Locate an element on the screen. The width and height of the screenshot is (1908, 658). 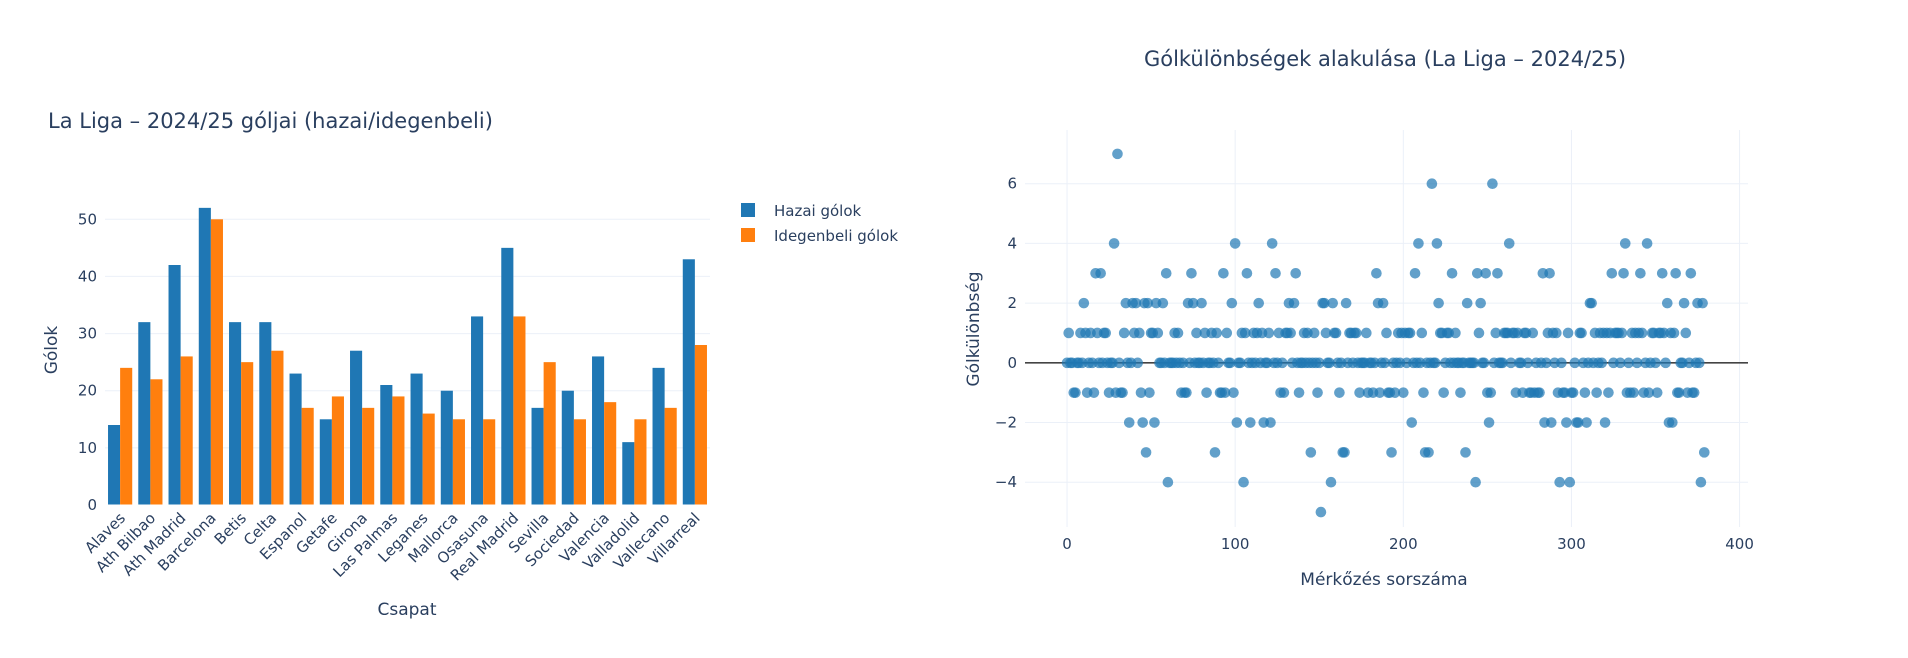
scatter-y-tick-label: 6 is located at coordinates (1012, 184).